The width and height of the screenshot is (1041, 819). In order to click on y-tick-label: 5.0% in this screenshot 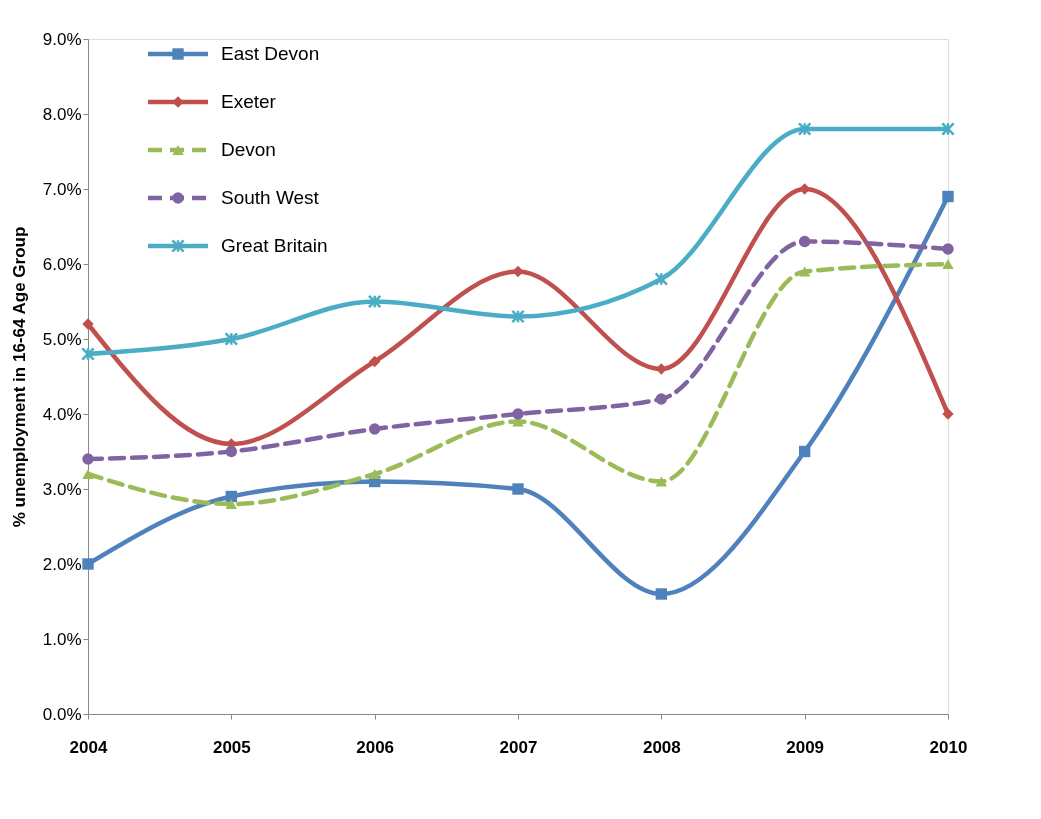, I will do `click(62, 339)`.